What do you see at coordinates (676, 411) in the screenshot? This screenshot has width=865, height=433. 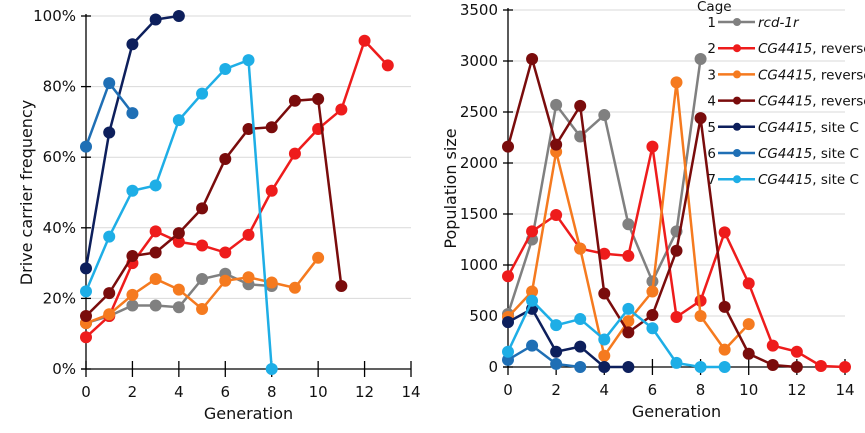 I see `right-x-axis-label: Generation` at bounding box center [676, 411].